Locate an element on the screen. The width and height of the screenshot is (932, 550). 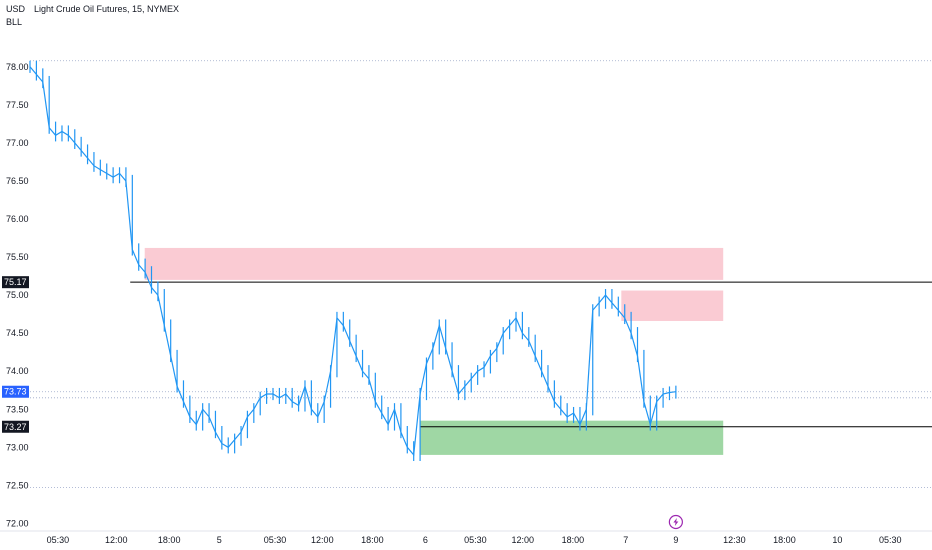
x-tick-label: 6 is located at coordinates (425, 540).